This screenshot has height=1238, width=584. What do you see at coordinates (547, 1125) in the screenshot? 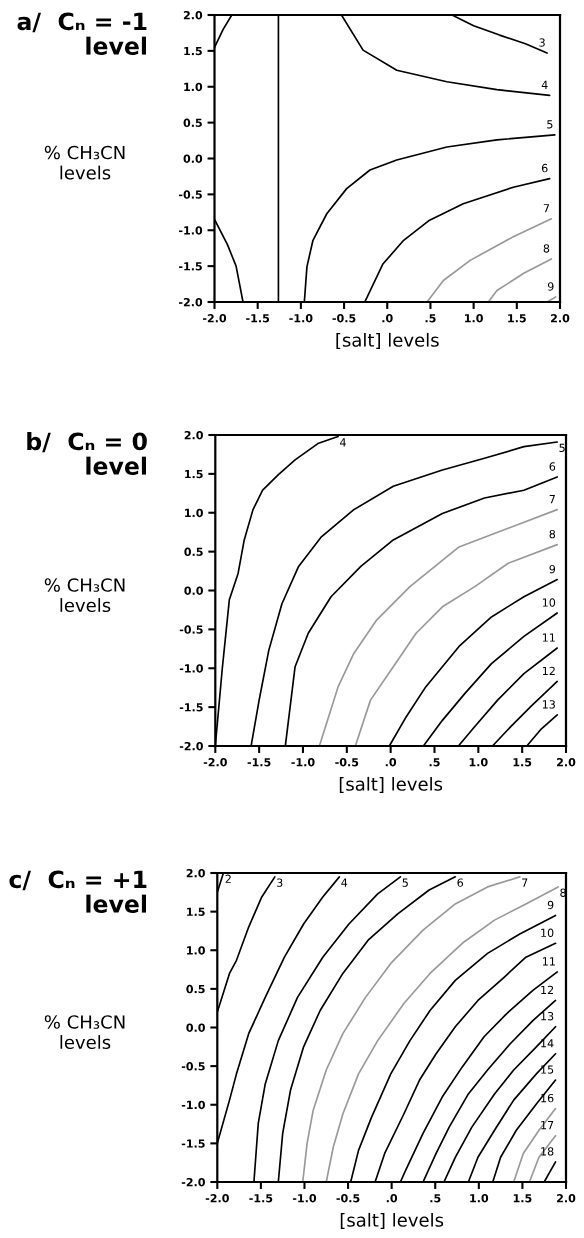
I see `series-label: 17` at bounding box center [547, 1125].